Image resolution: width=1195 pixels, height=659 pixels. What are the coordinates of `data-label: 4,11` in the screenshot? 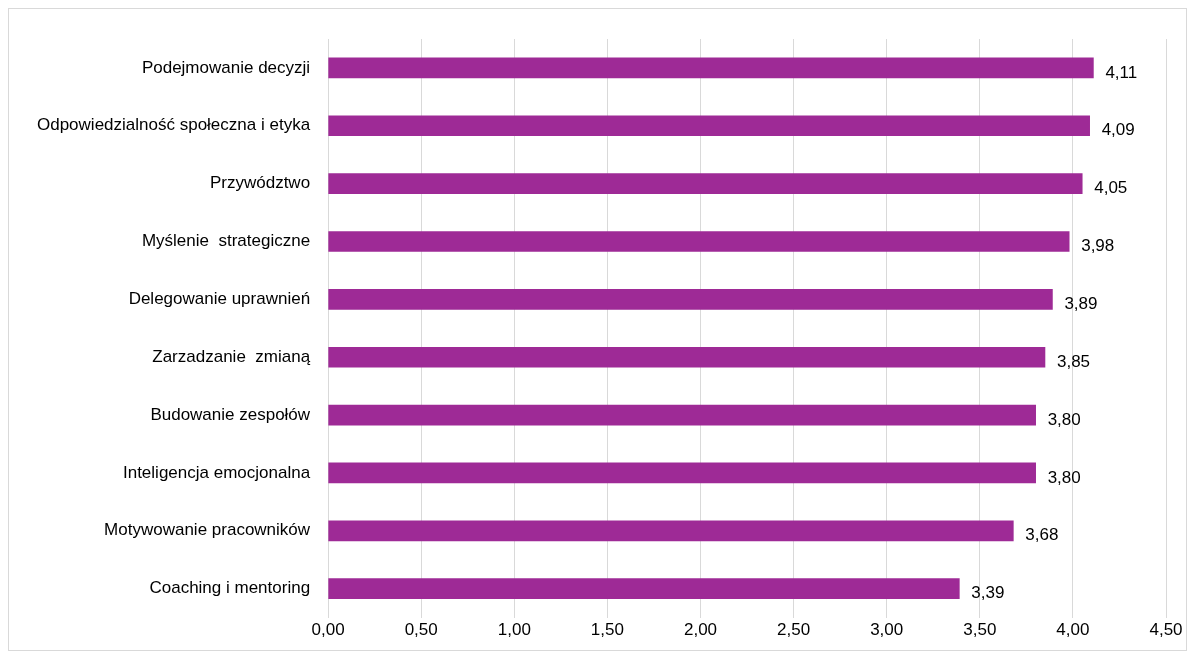 It's located at (1121, 72).